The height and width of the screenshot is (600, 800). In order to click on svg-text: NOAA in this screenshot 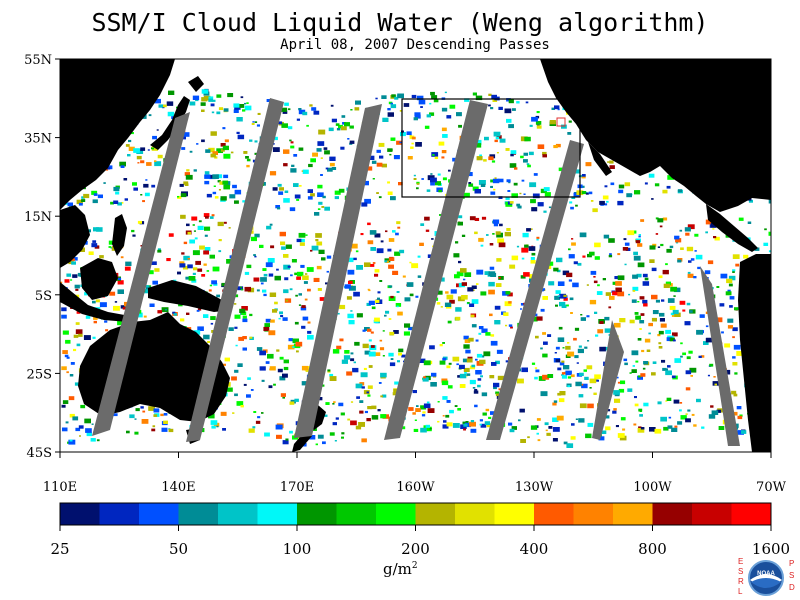, I will do `click(766, 574)`.